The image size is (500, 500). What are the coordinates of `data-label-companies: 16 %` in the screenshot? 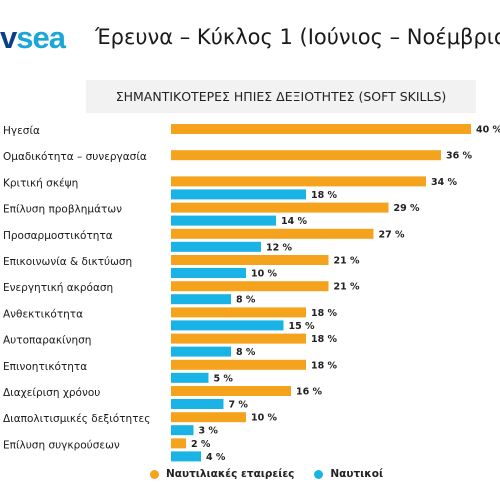 It's located at (309, 392).